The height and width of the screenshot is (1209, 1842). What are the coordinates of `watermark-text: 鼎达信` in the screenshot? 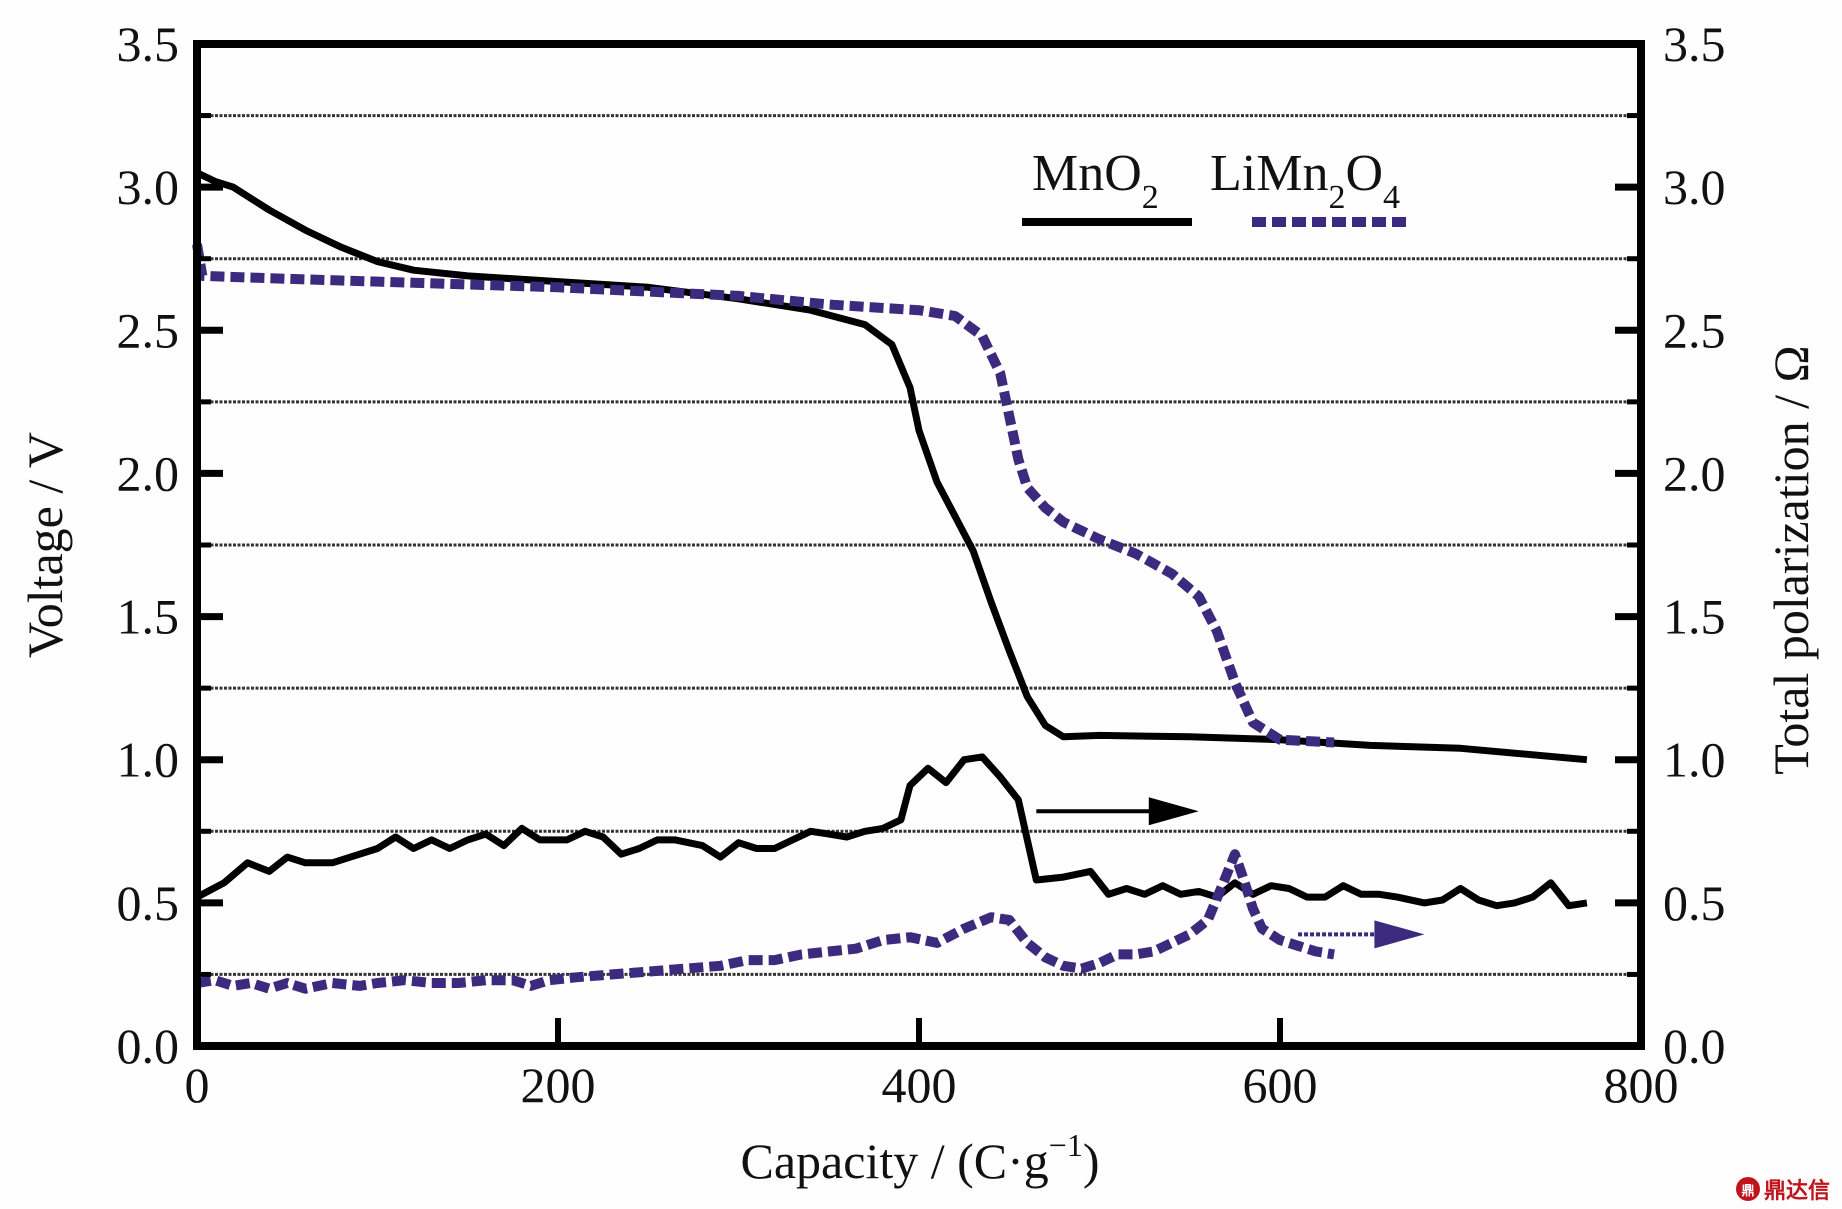 It's located at (1796, 1191).